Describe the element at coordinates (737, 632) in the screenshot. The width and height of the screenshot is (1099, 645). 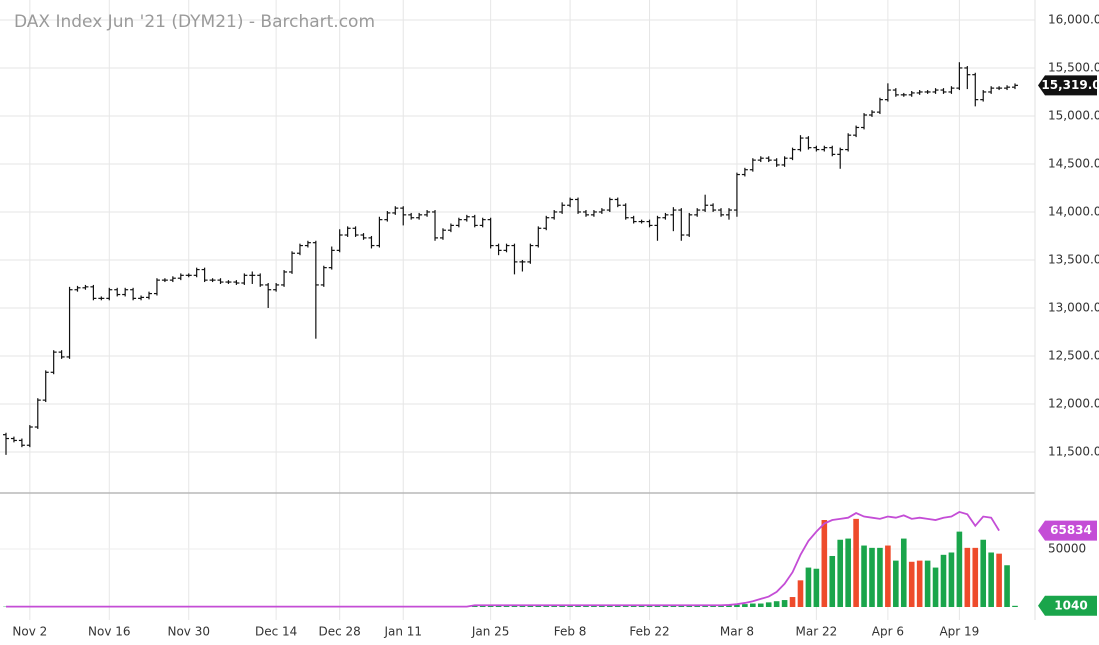
I see `x-tick-label: Mar 8` at that location.